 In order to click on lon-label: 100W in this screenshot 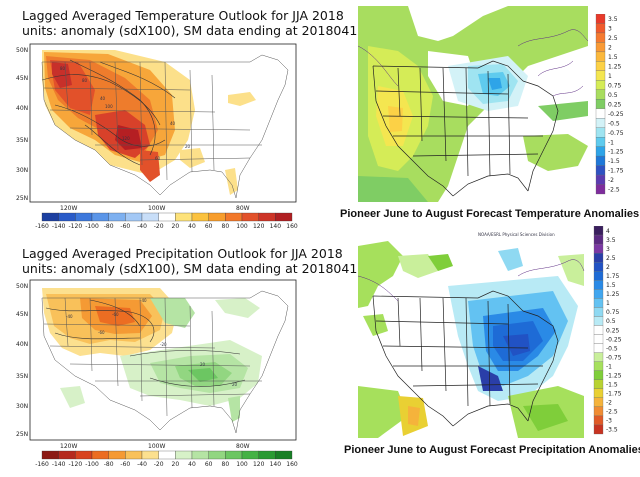, I will do `click(156, 208)`.